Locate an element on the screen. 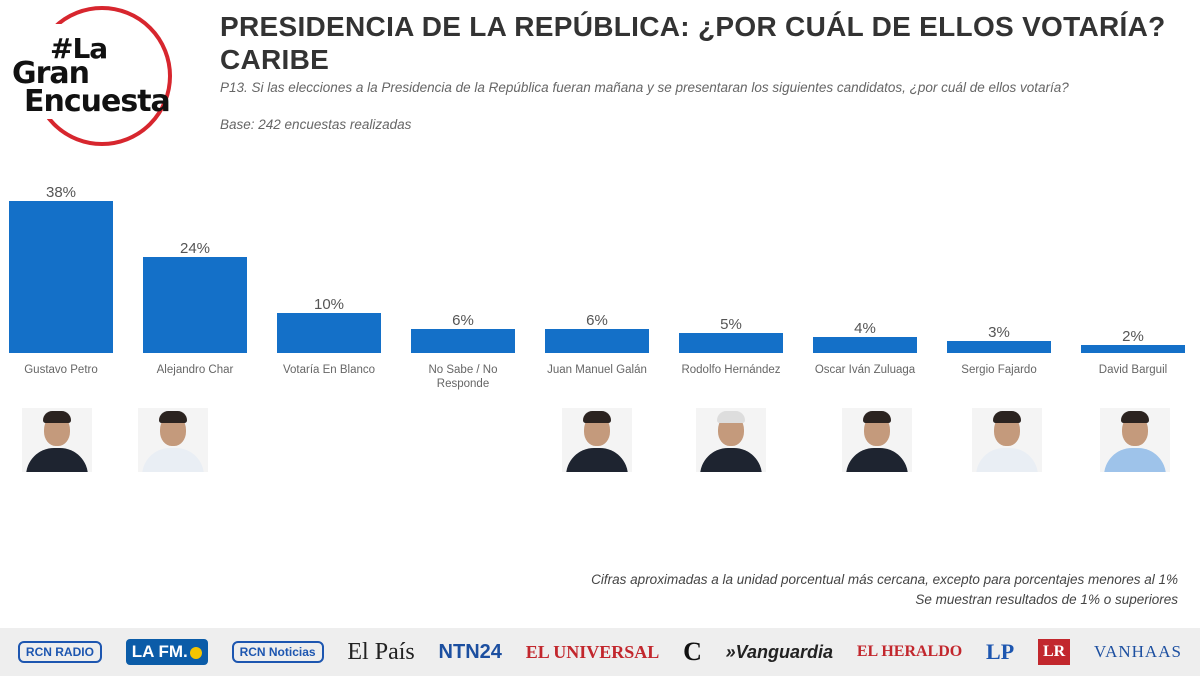  candidate-photo-juan-manuel-galan is located at coordinates (597, 440).